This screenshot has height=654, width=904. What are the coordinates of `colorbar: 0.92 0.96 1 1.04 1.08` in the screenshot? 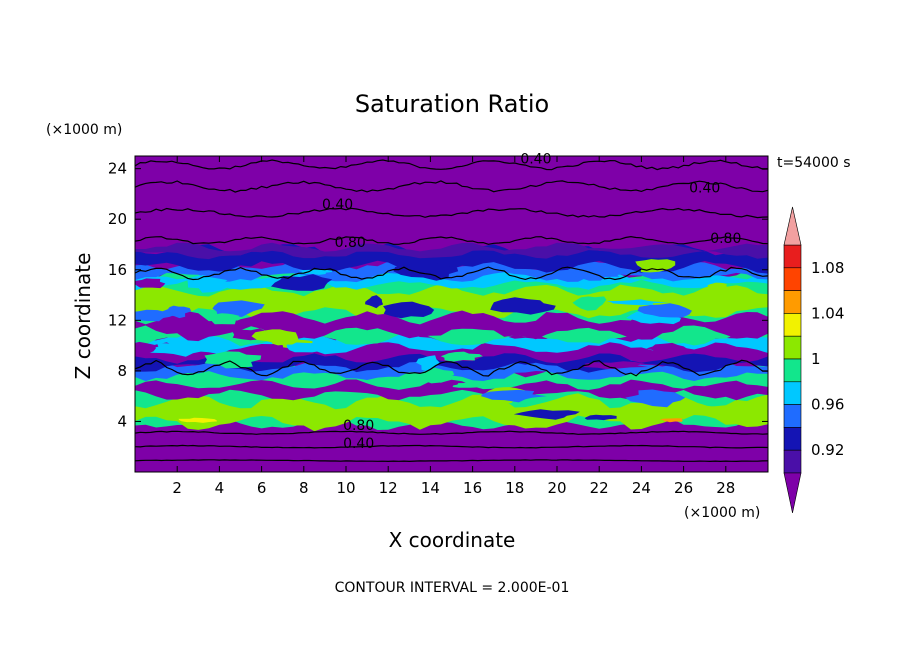 It's located at (813, 360).